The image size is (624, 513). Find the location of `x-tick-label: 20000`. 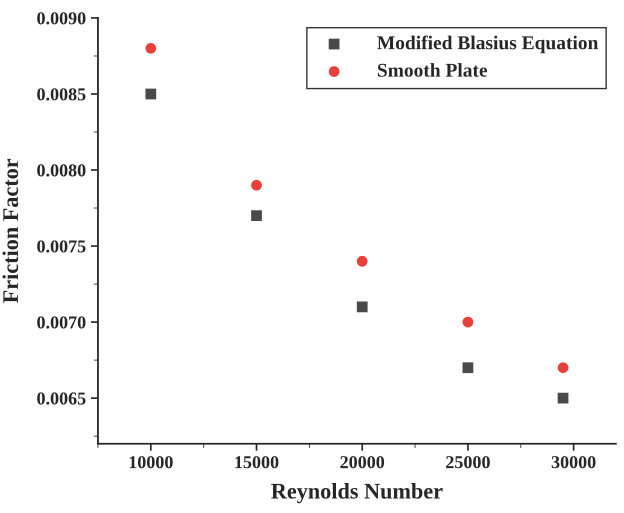

x-tick-label: 20000 is located at coordinates (362, 462).